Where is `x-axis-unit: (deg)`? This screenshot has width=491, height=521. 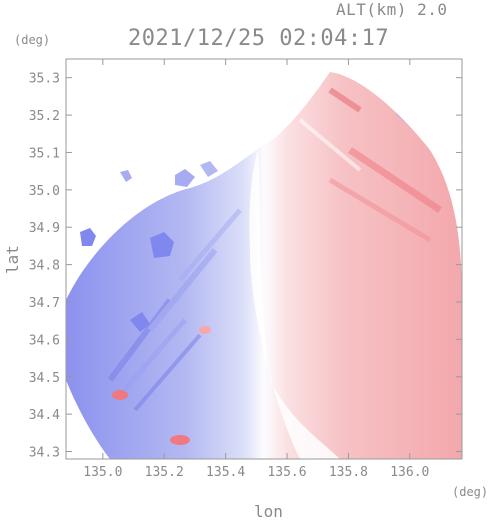
x-axis-unit: (deg) is located at coordinates (470, 492).